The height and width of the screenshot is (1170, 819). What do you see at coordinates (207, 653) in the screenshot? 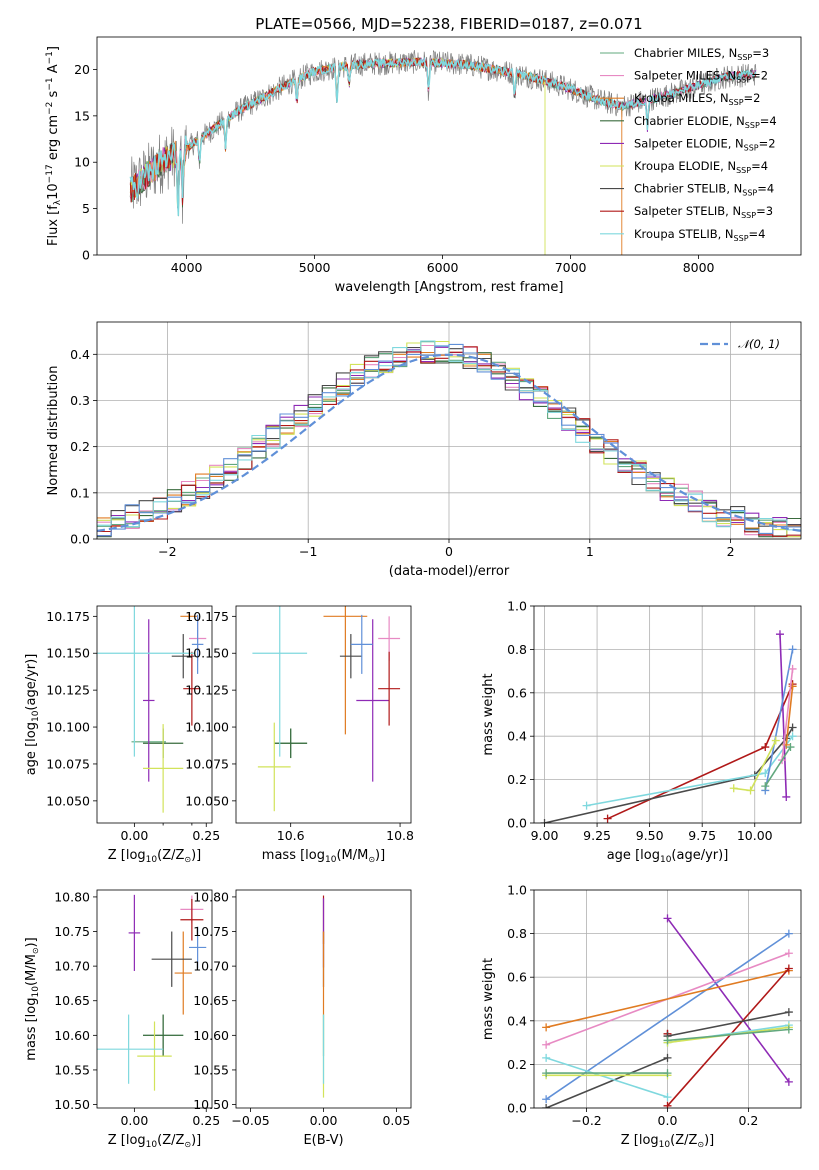
I see `age_vs_mass-ytick-label: 10.150` at bounding box center [207, 653].